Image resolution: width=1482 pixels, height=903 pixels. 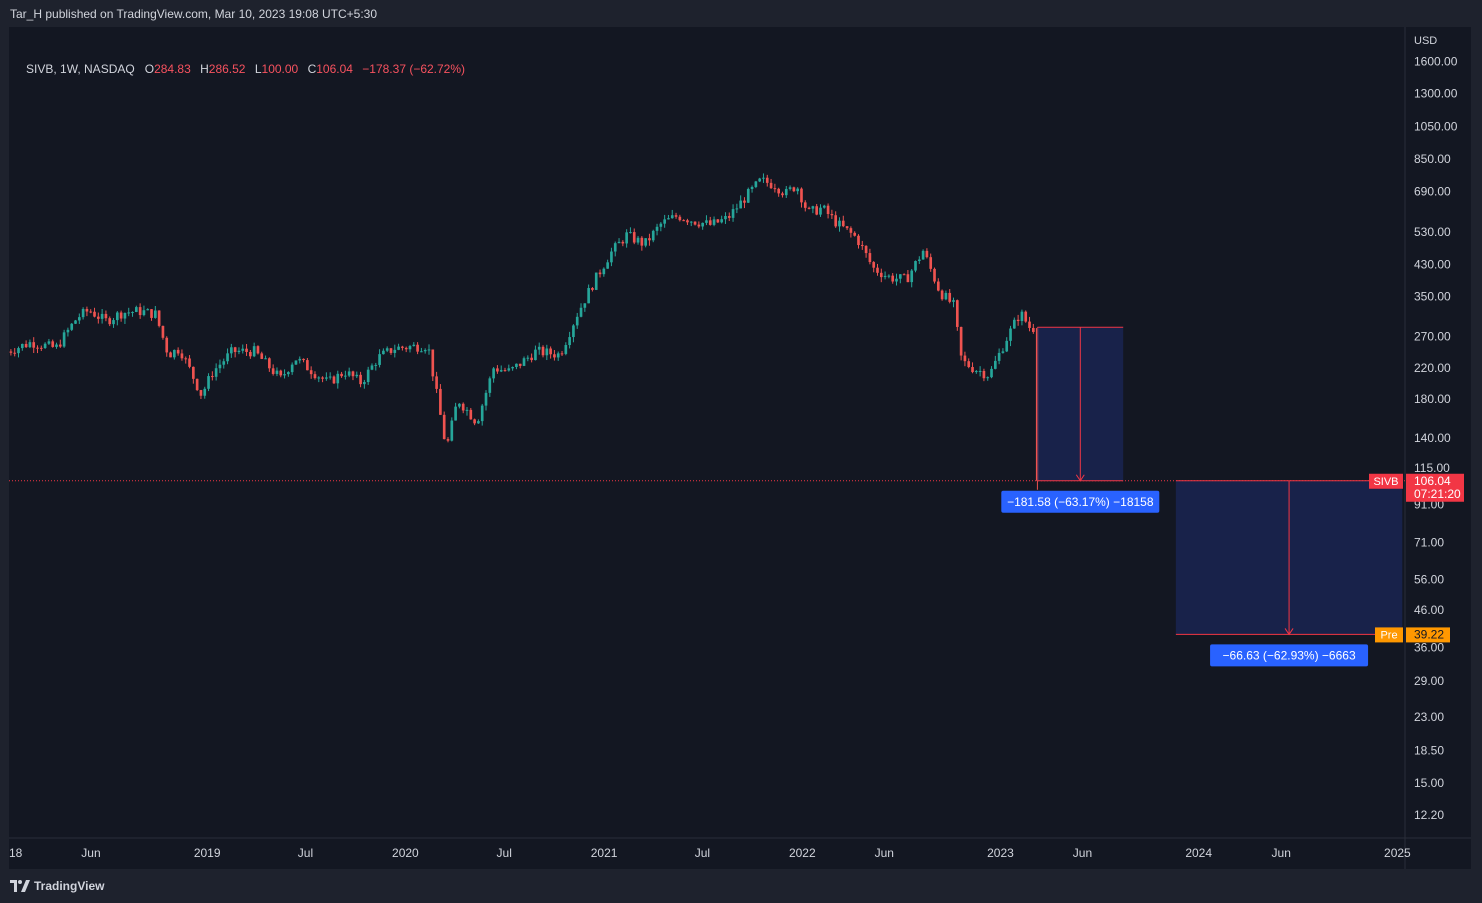 I want to click on x-tick-label: 2022, so click(x=802, y=853).